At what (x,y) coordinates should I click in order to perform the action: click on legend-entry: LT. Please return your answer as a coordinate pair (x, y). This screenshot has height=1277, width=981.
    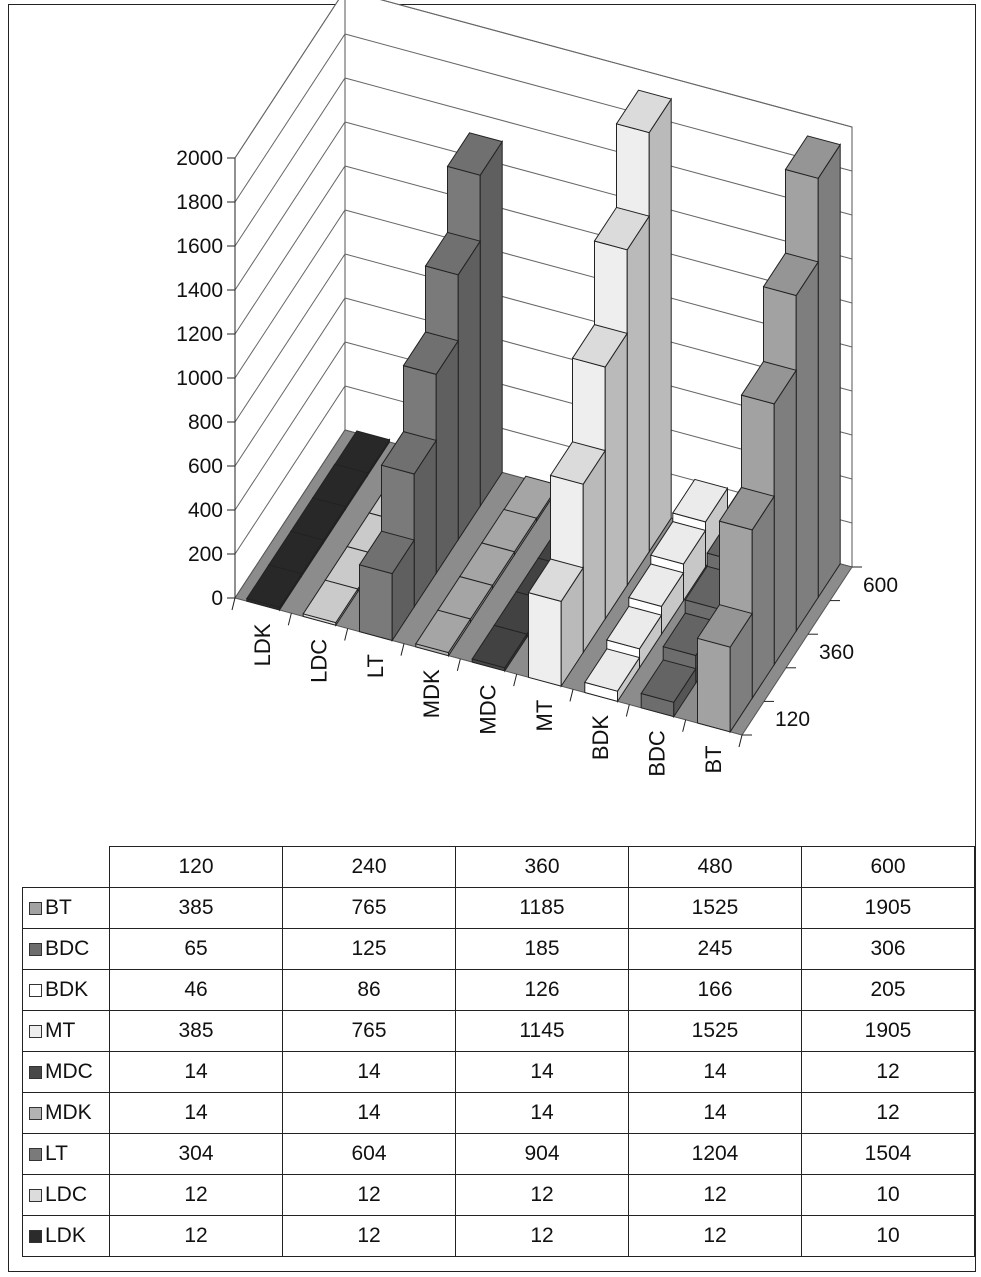
    Looking at the image, I should click on (66, 1154).